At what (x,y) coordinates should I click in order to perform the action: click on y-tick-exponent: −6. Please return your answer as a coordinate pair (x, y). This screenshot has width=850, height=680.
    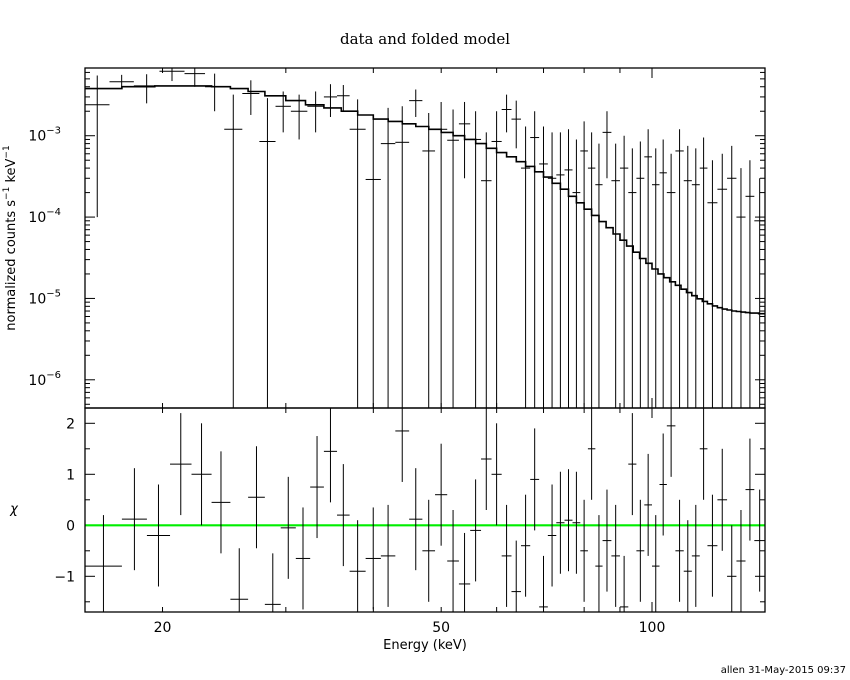
    Looking at the image, I should click on (53, 375).